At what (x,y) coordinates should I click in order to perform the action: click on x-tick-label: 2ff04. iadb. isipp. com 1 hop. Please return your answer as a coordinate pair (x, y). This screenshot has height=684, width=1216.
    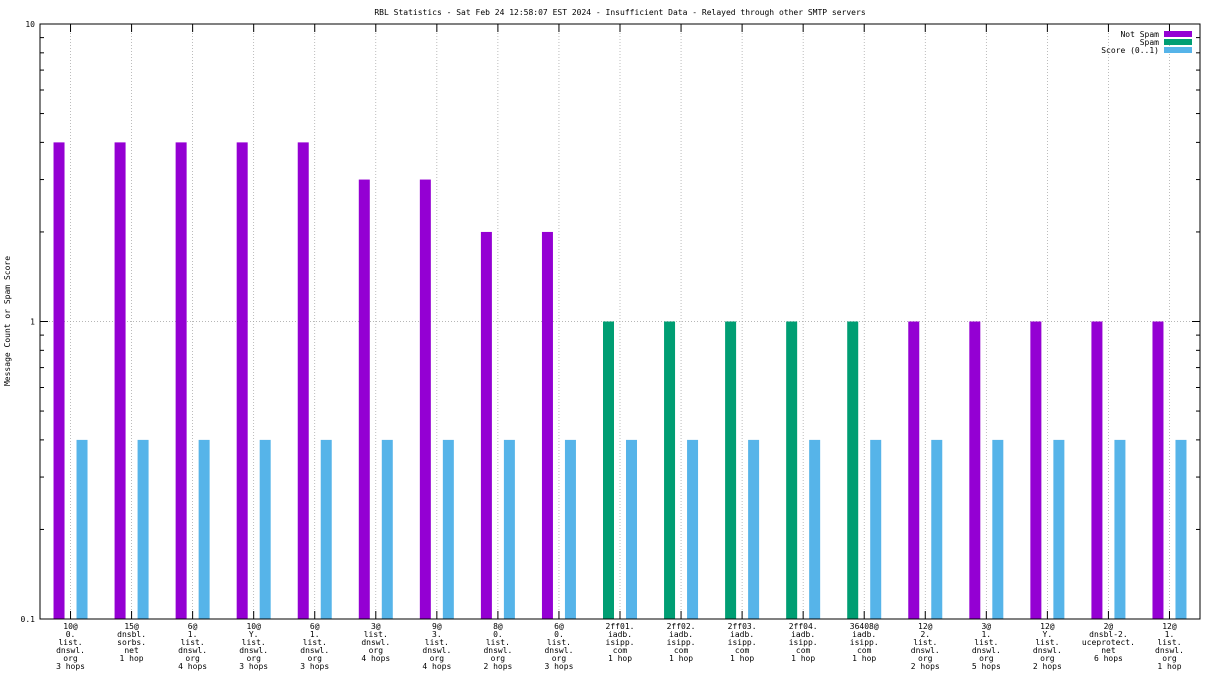
    Looking at the image, I should click on (803, 642).